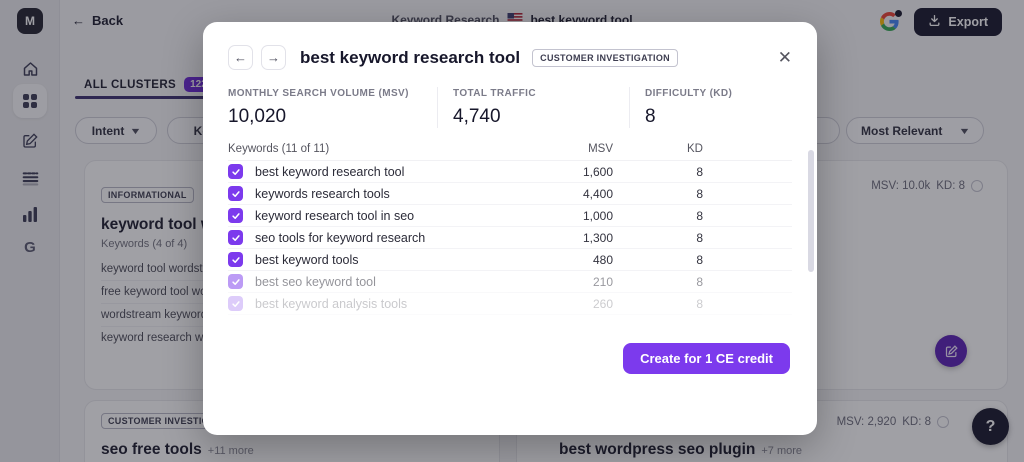 Image resolution: width=1024 pixels, height=462 pixels. What do you see at coordinates (30, 178) in the screenshot?
I see `list-icon` at bounding box center [30, 178].